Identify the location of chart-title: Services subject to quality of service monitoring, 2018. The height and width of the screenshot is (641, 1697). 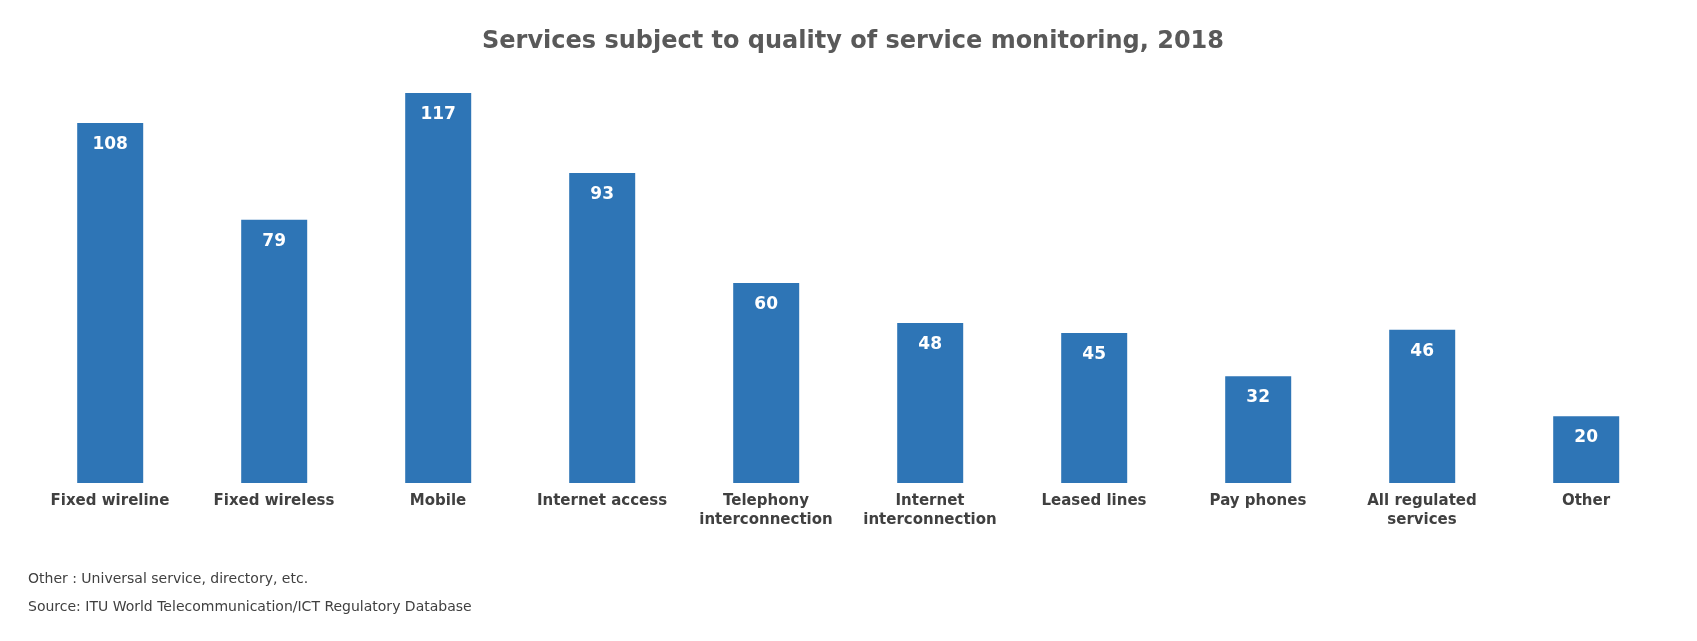
(853, 40).